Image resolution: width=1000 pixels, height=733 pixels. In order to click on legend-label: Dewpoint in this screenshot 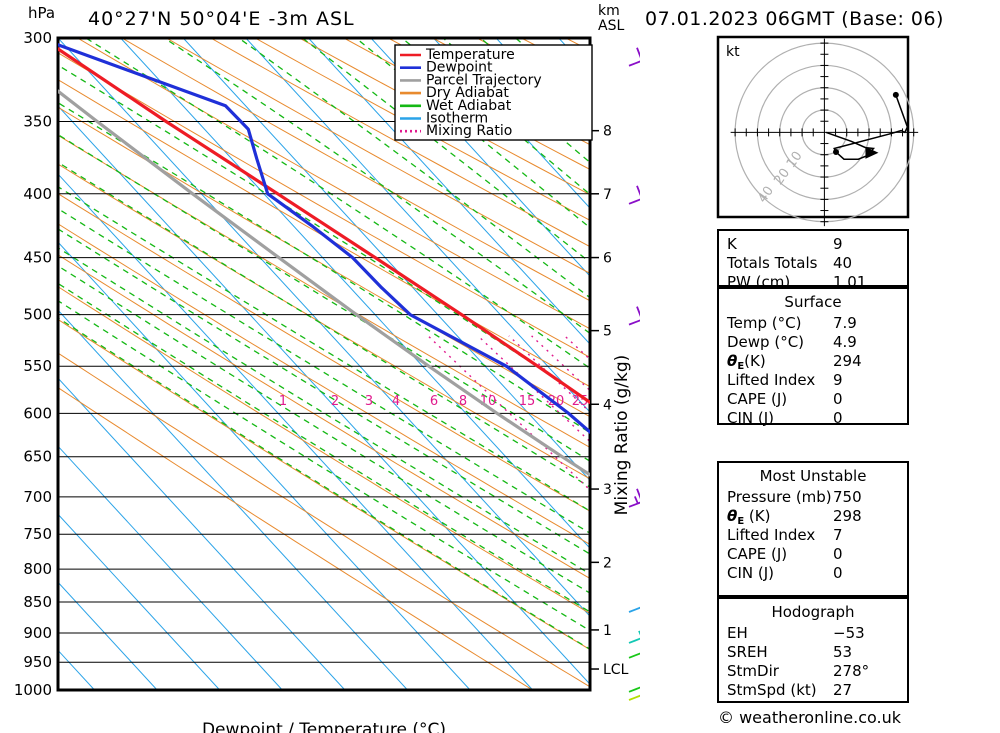, I will do `click(459, 68)`.